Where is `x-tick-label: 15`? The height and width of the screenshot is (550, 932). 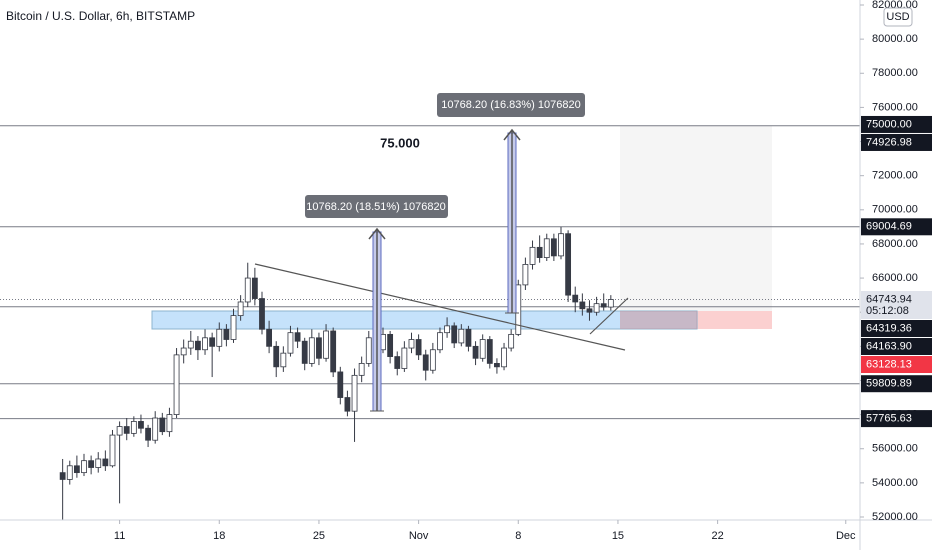
x-tick-label: 15 is located at coordinates (618, 536).